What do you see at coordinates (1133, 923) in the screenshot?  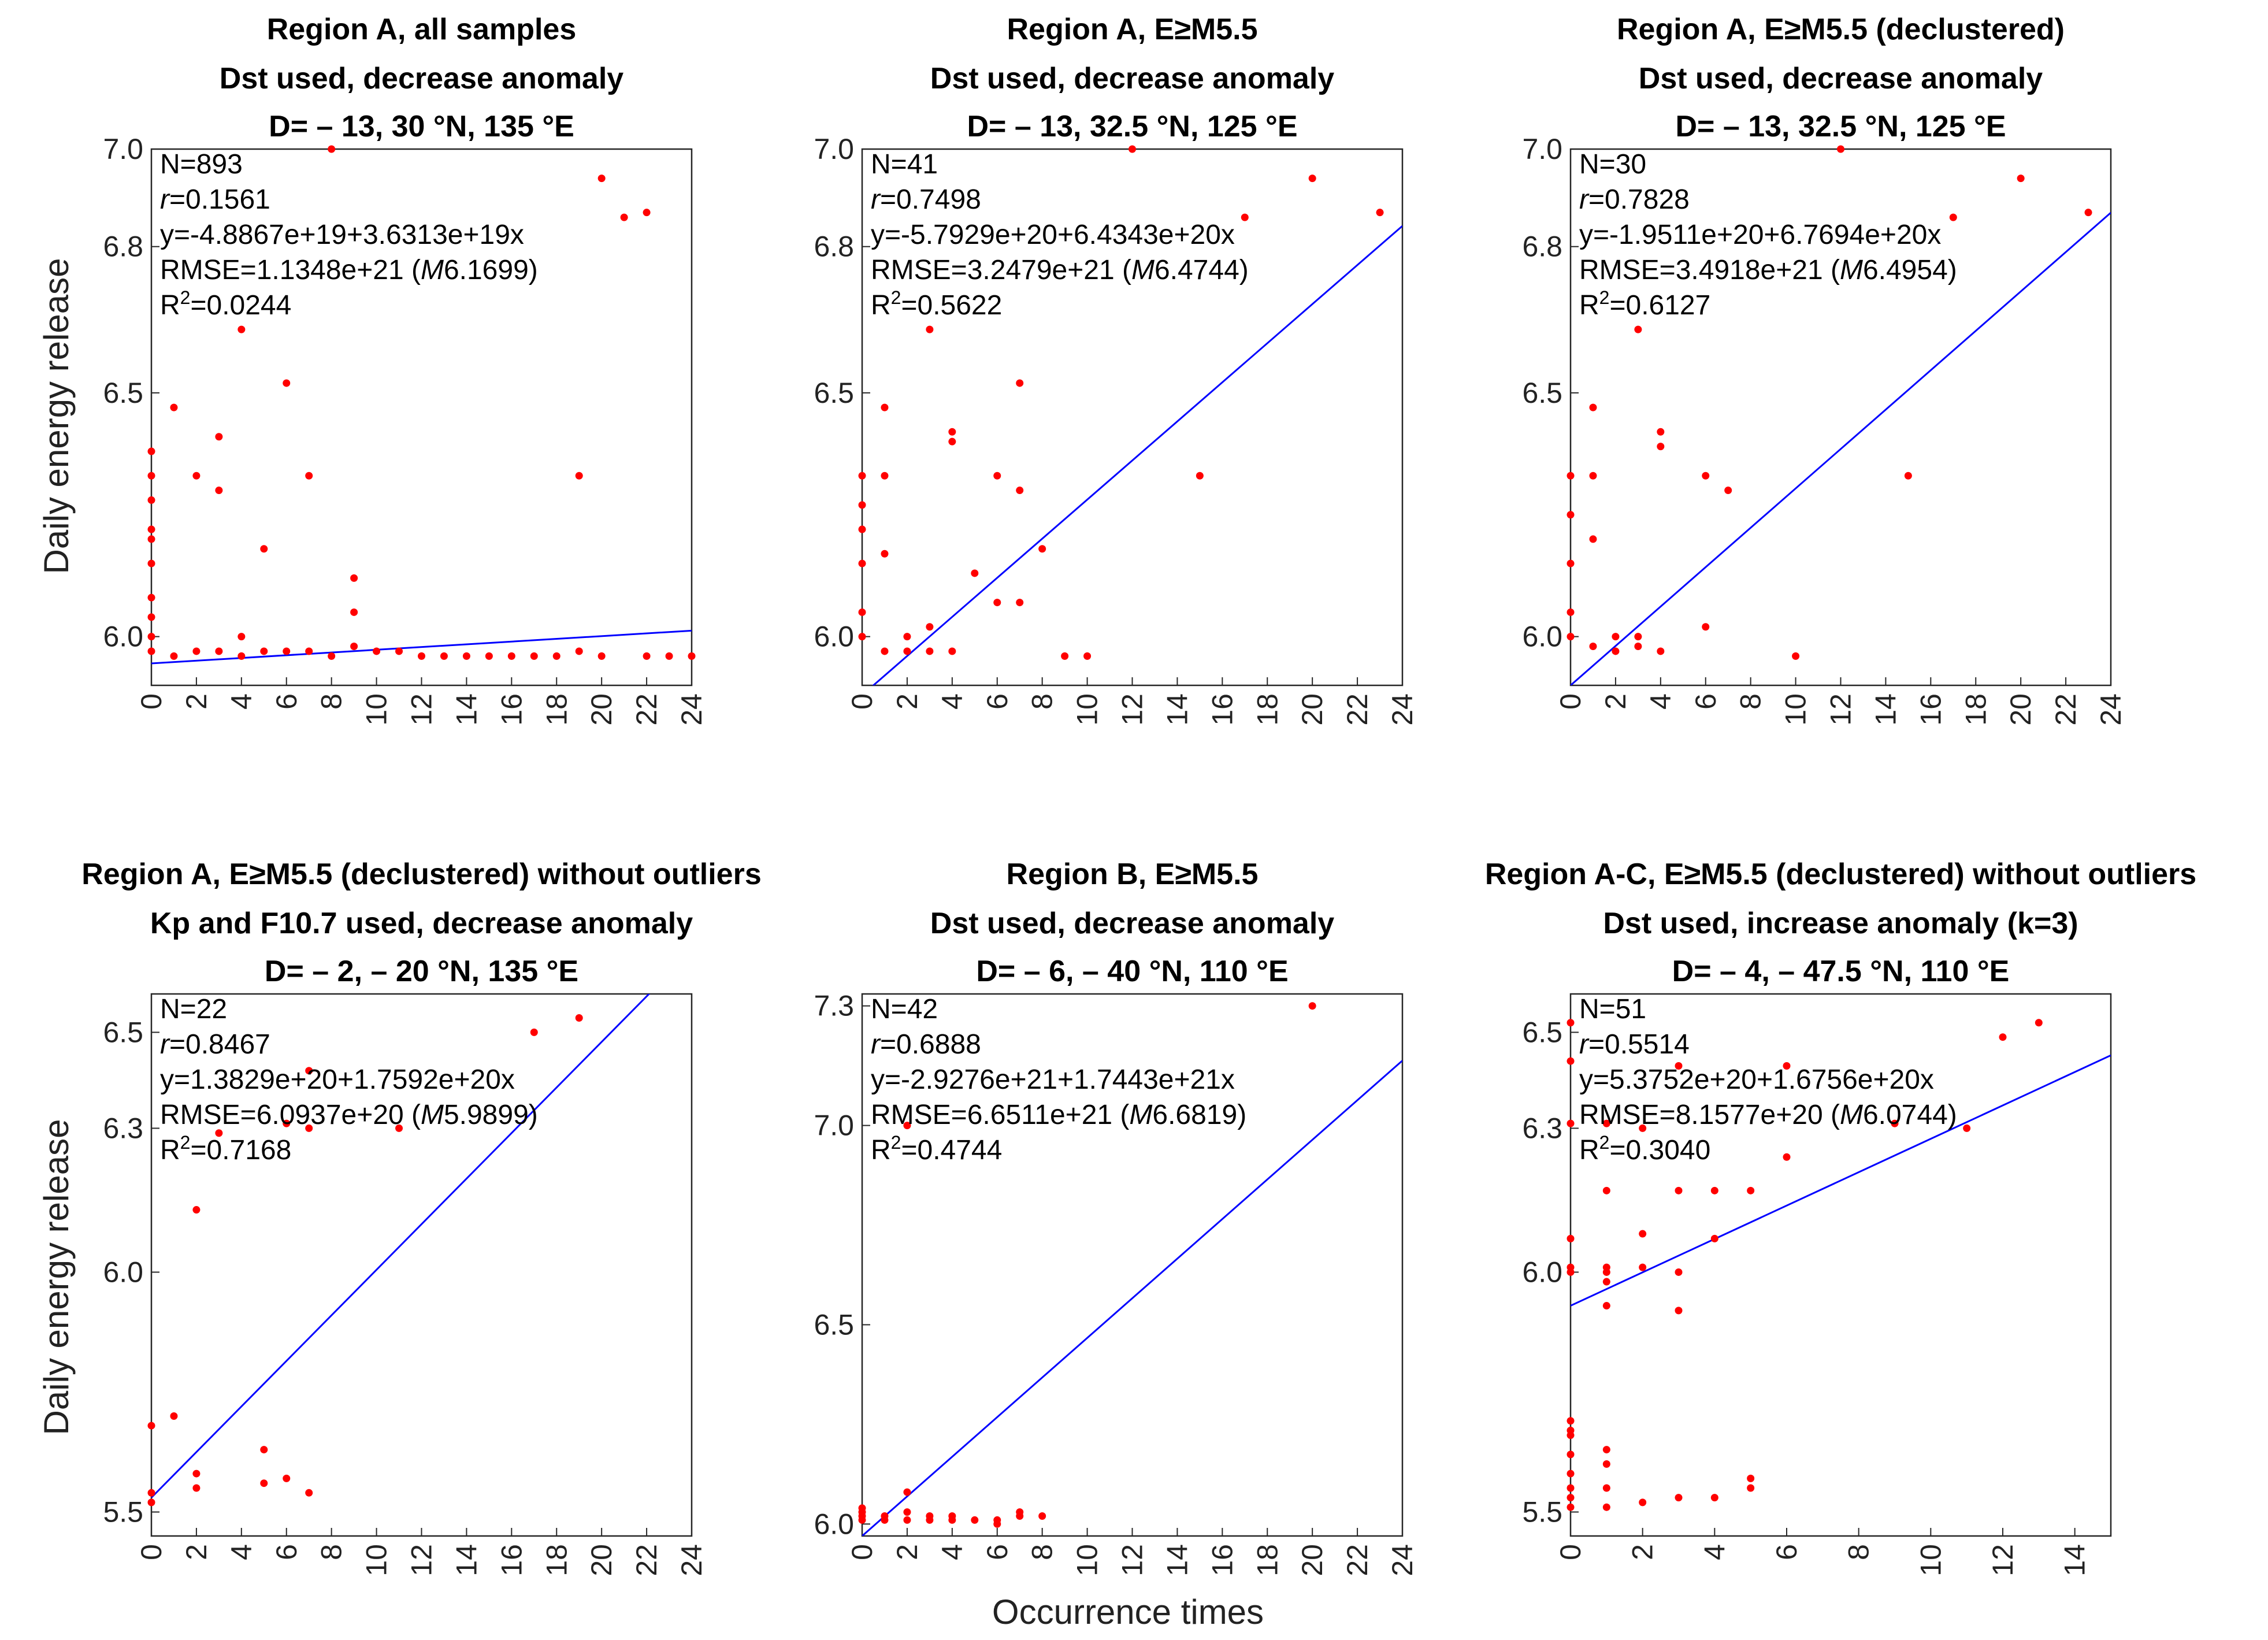 I see `panel-title-line-2: Dst used, decrease anomaly` at bounding box center [1133, 923].